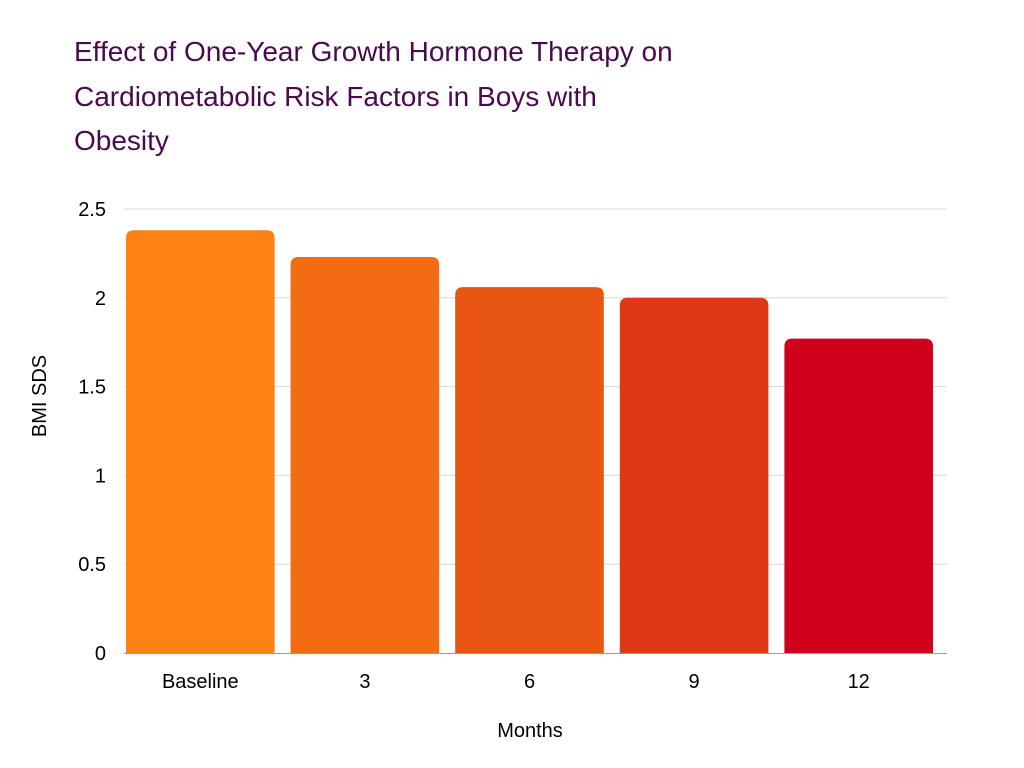  I want to click on x-tick-label: 12, so click(859, 682).